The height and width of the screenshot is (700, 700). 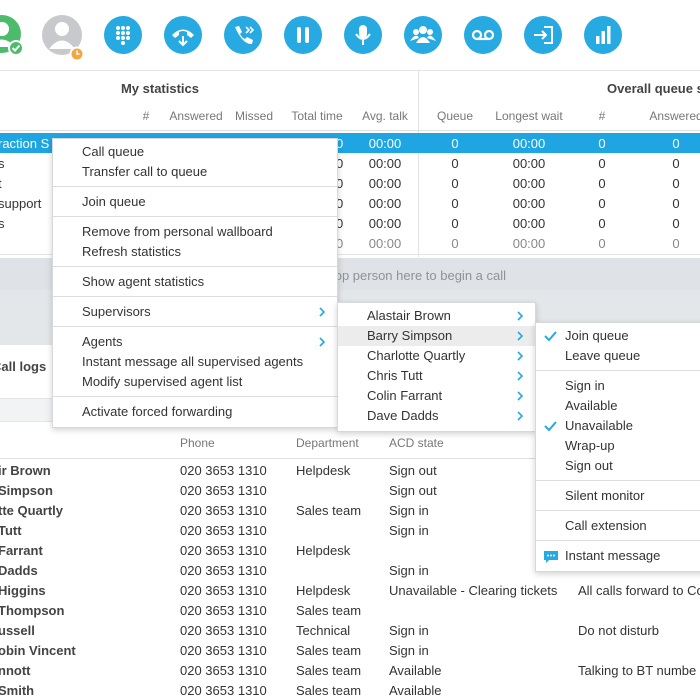 What do you see at coordinates (32, 510) in the screenshot?
I see `agent-name: tte Quartly` at bounding box center [32, 510].